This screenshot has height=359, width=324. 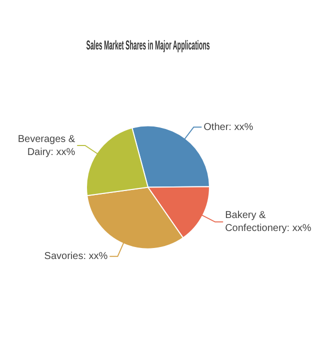 What do you see at coordinates (76, 256) in the screenshot?
I see `slice-label: Savories: xx%` at bounding box center [76, 256].